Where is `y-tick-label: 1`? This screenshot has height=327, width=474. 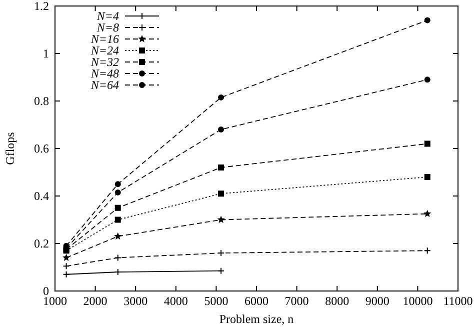
y-tick-label: 1 is located at coordinates (46, 53).